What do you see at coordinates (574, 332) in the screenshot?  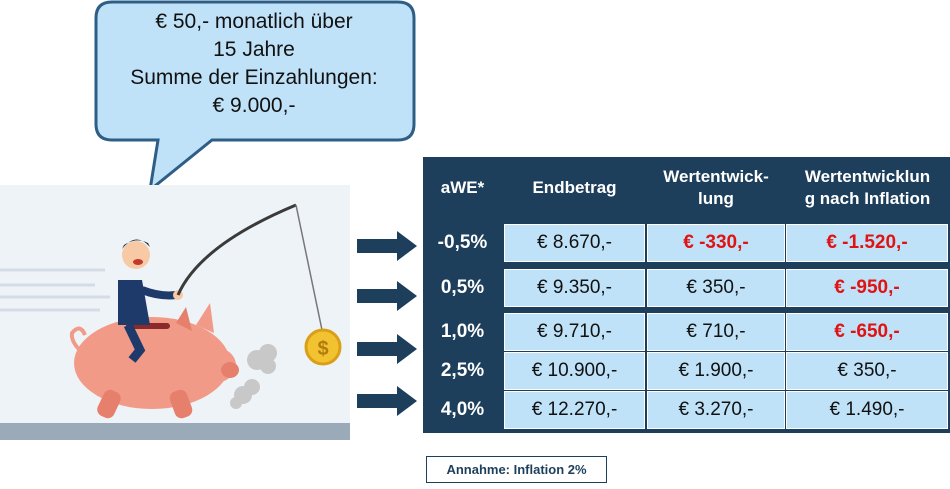 I see `cell-endbetrag: € 9.710,-` at bounding box center [574, 332].